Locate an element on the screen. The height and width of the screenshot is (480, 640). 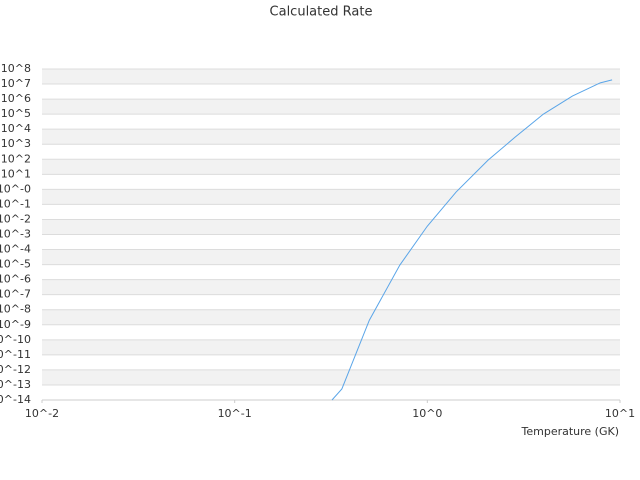
y-tick-label: 10^8 is located at coordinates (16, 68).